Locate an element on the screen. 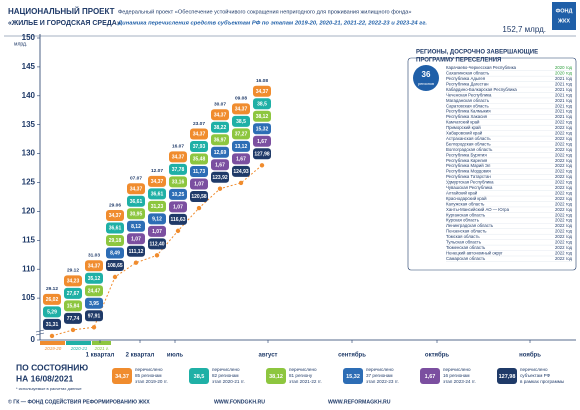 The height and width of the screenshot is (410, 580). region-name: Астраханская область is located at coordinates (468, 138).